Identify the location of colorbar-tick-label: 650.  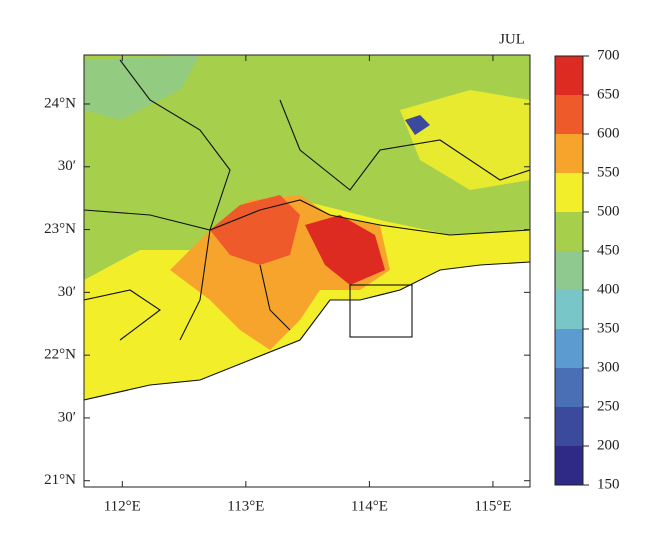
(608, 94).